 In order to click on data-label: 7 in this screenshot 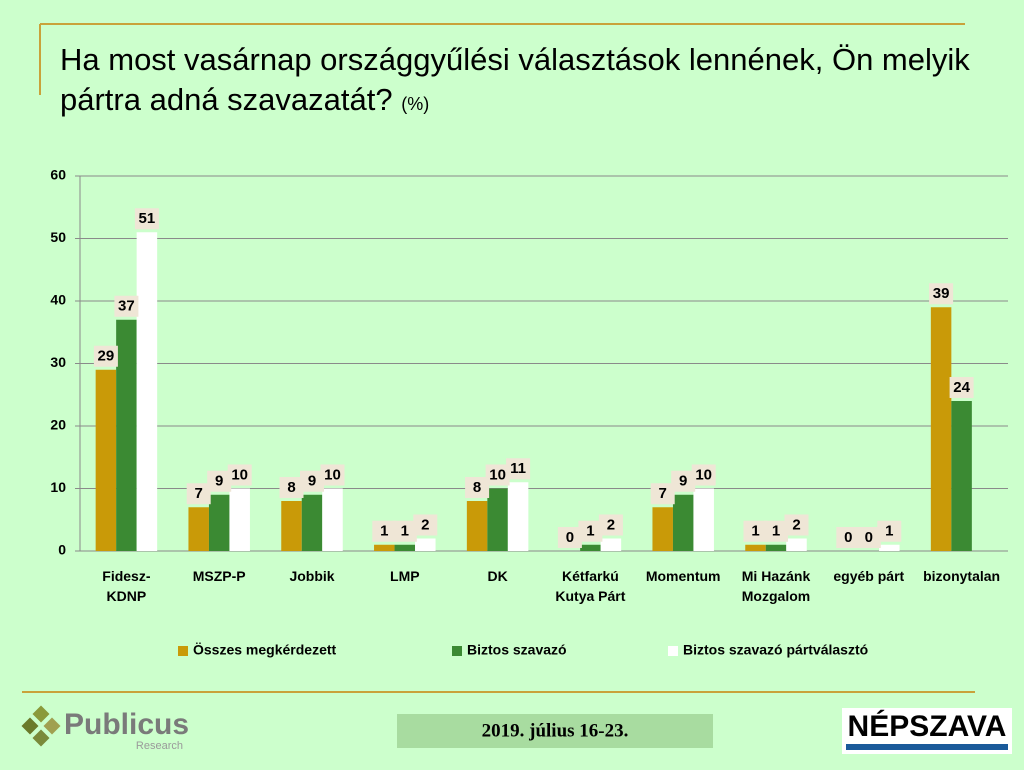, I will do `click(199, 493)`.